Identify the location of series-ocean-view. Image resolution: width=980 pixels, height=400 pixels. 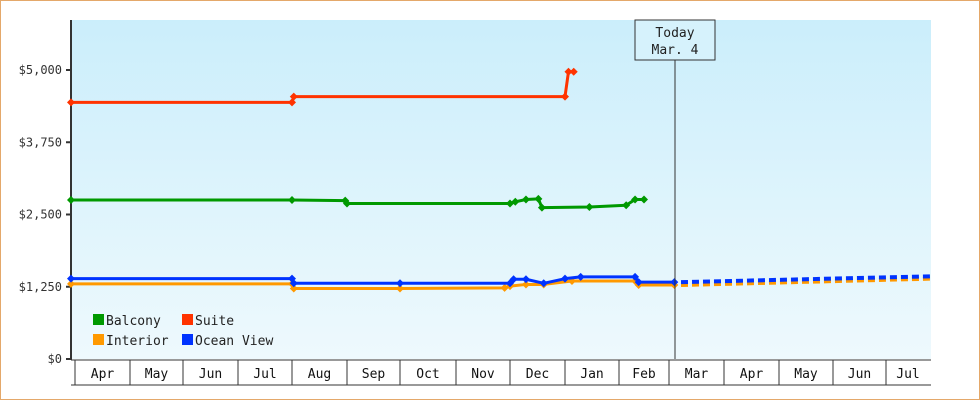
(499, 280).